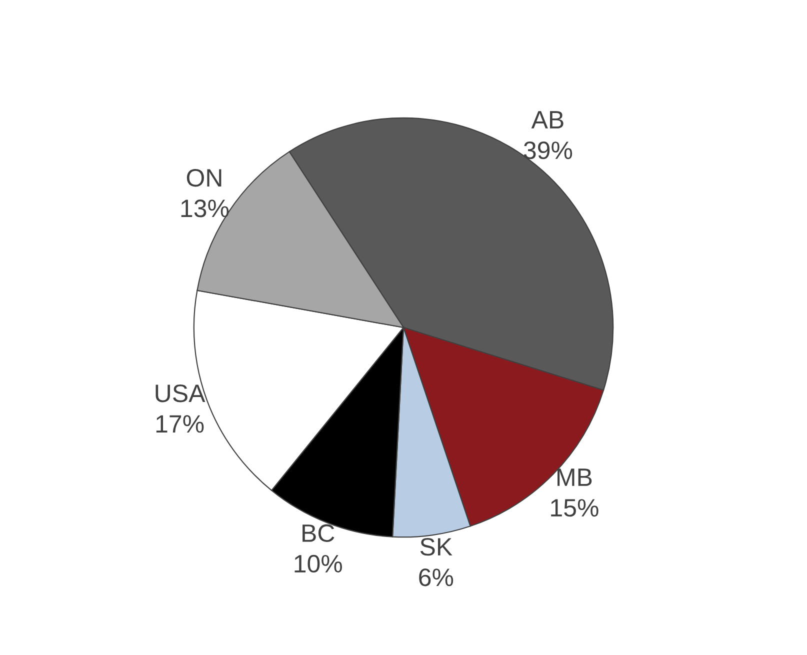  Describe the element at coordinates (548, 150) in the screenshot. I see `data-label: 39%` at that location.